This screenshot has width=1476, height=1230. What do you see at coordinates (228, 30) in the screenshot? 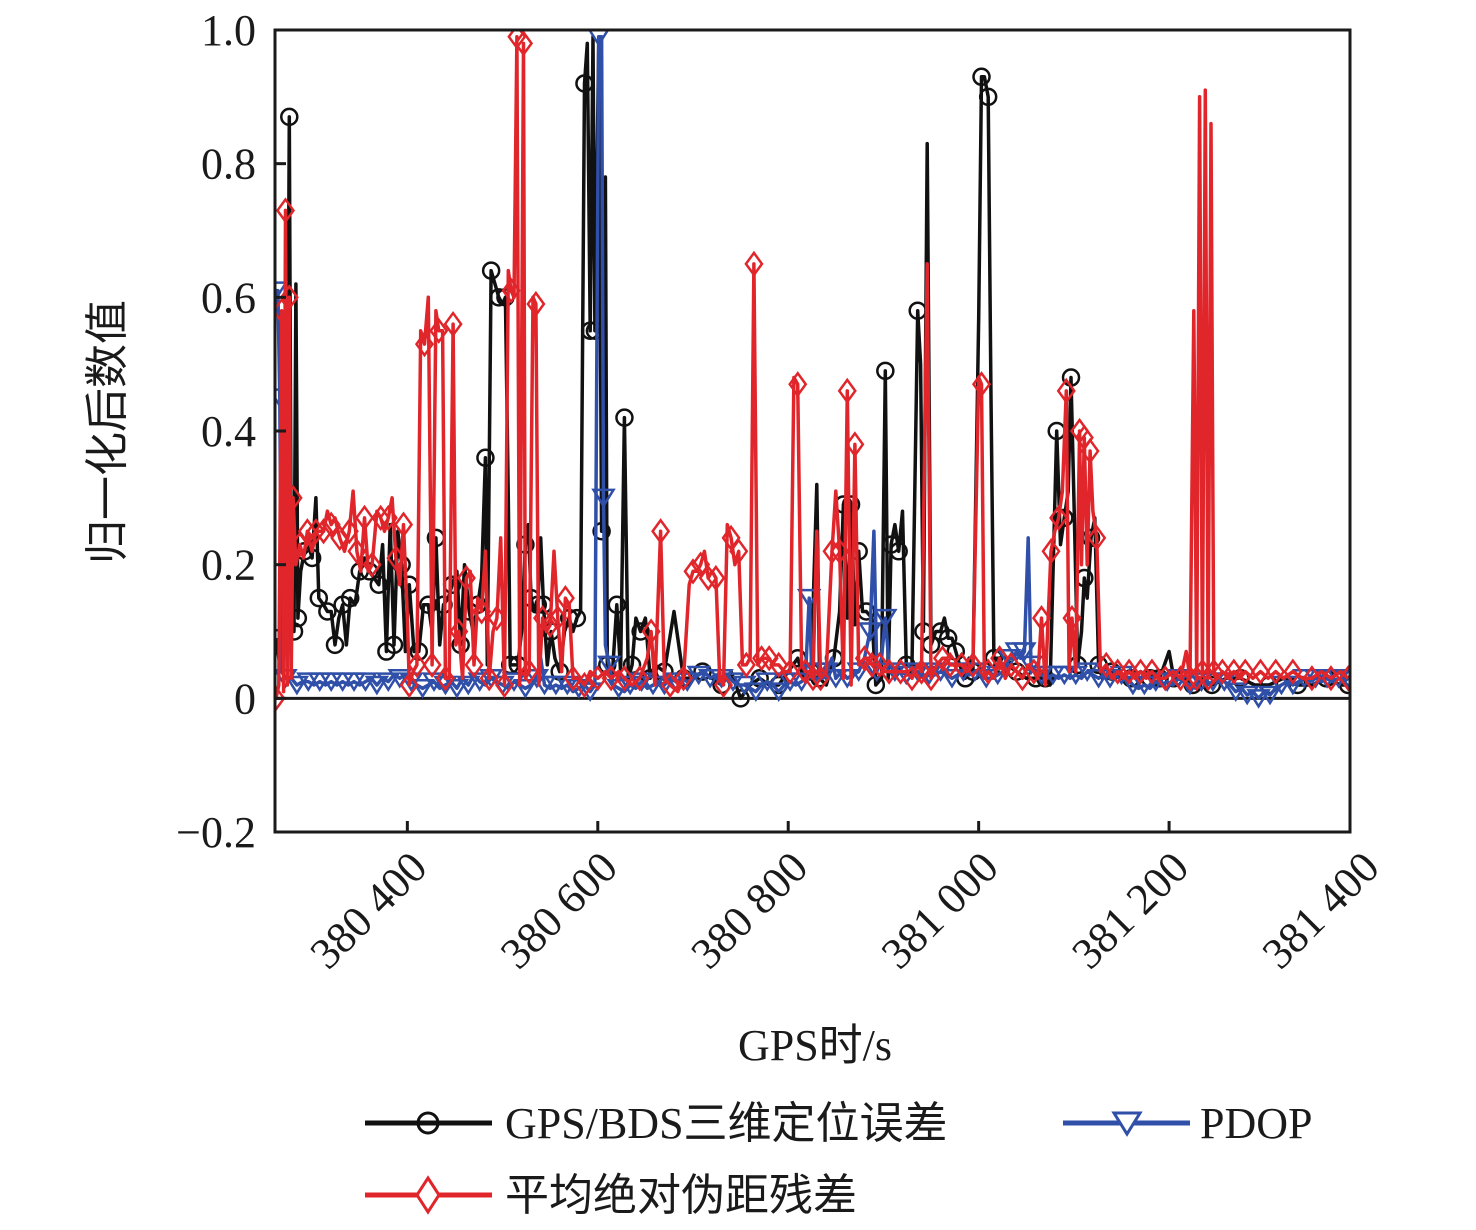
I see `y-tick-label: 1.0` at bounding box center [228, 30].